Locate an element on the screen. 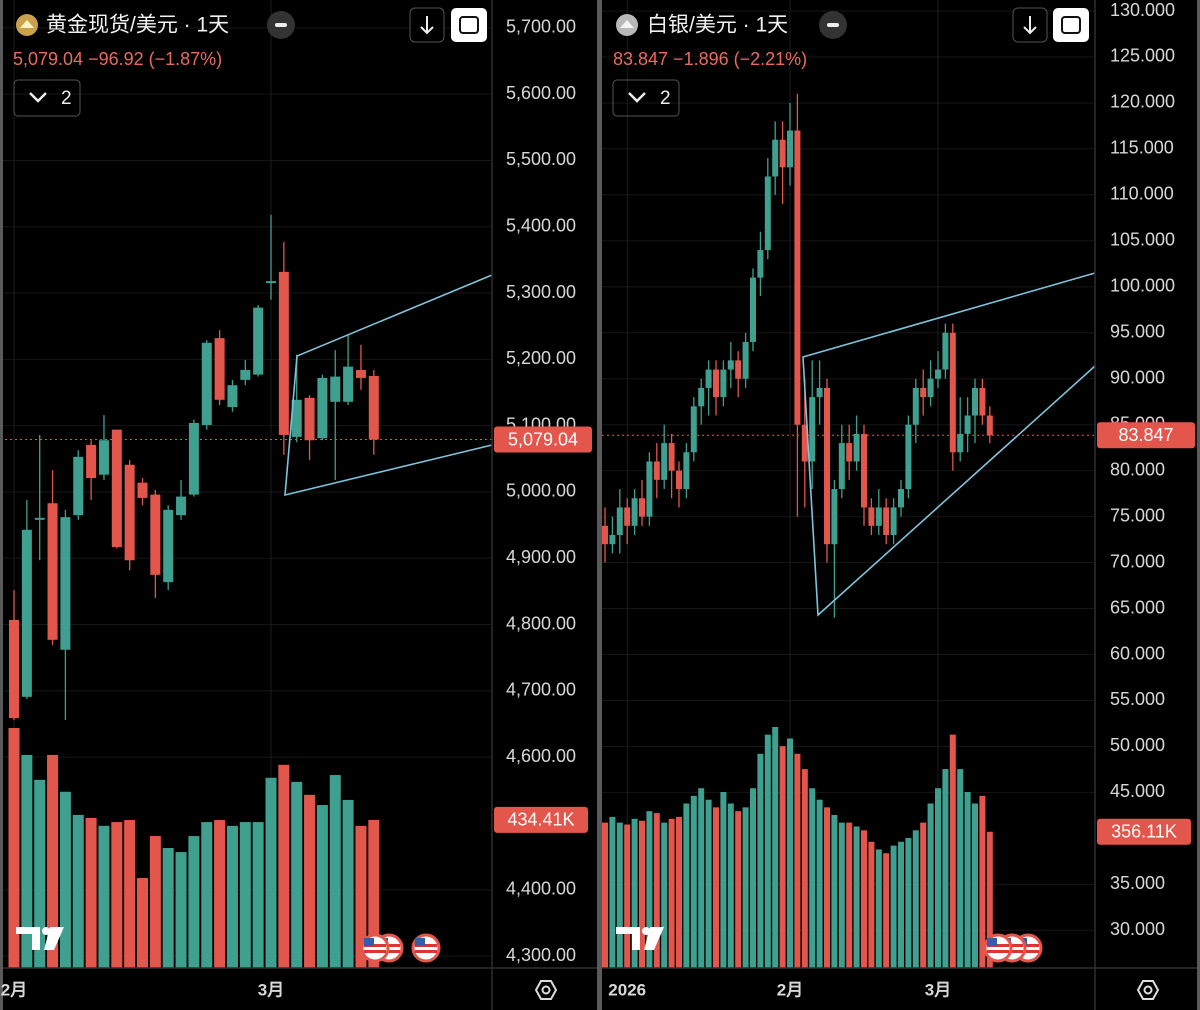  tv-logo is located at coordinates (40, 938).